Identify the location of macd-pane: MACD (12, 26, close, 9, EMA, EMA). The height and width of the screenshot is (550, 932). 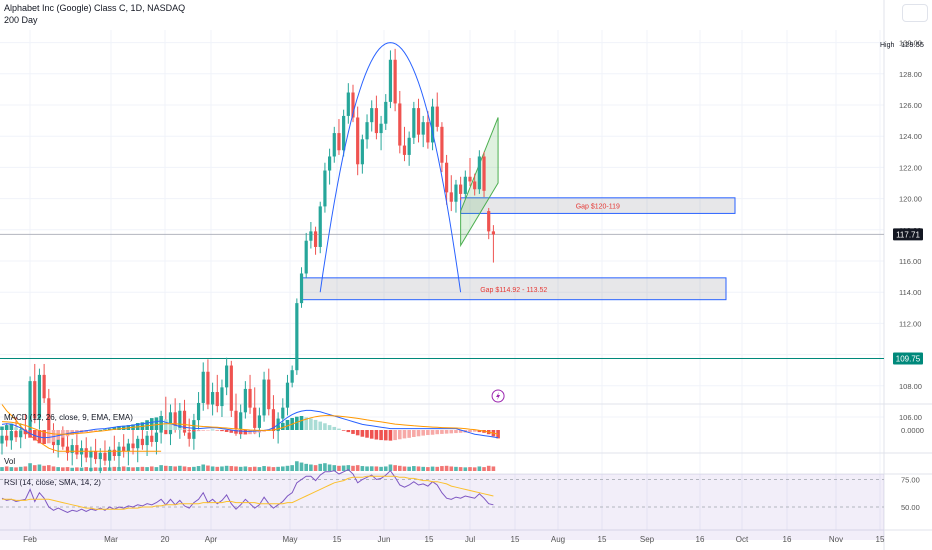
(250, 426).